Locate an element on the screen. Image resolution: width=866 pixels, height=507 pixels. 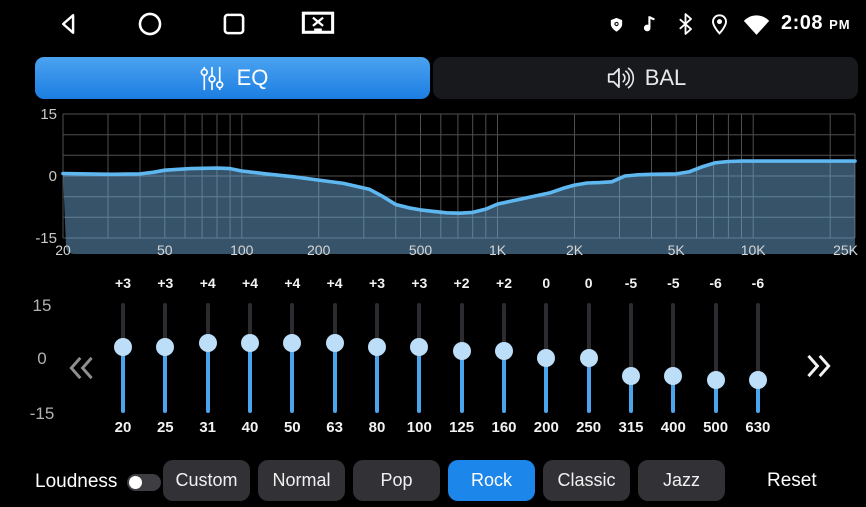
eq-band-50: +4 50 is located at coordinates (292, 361).